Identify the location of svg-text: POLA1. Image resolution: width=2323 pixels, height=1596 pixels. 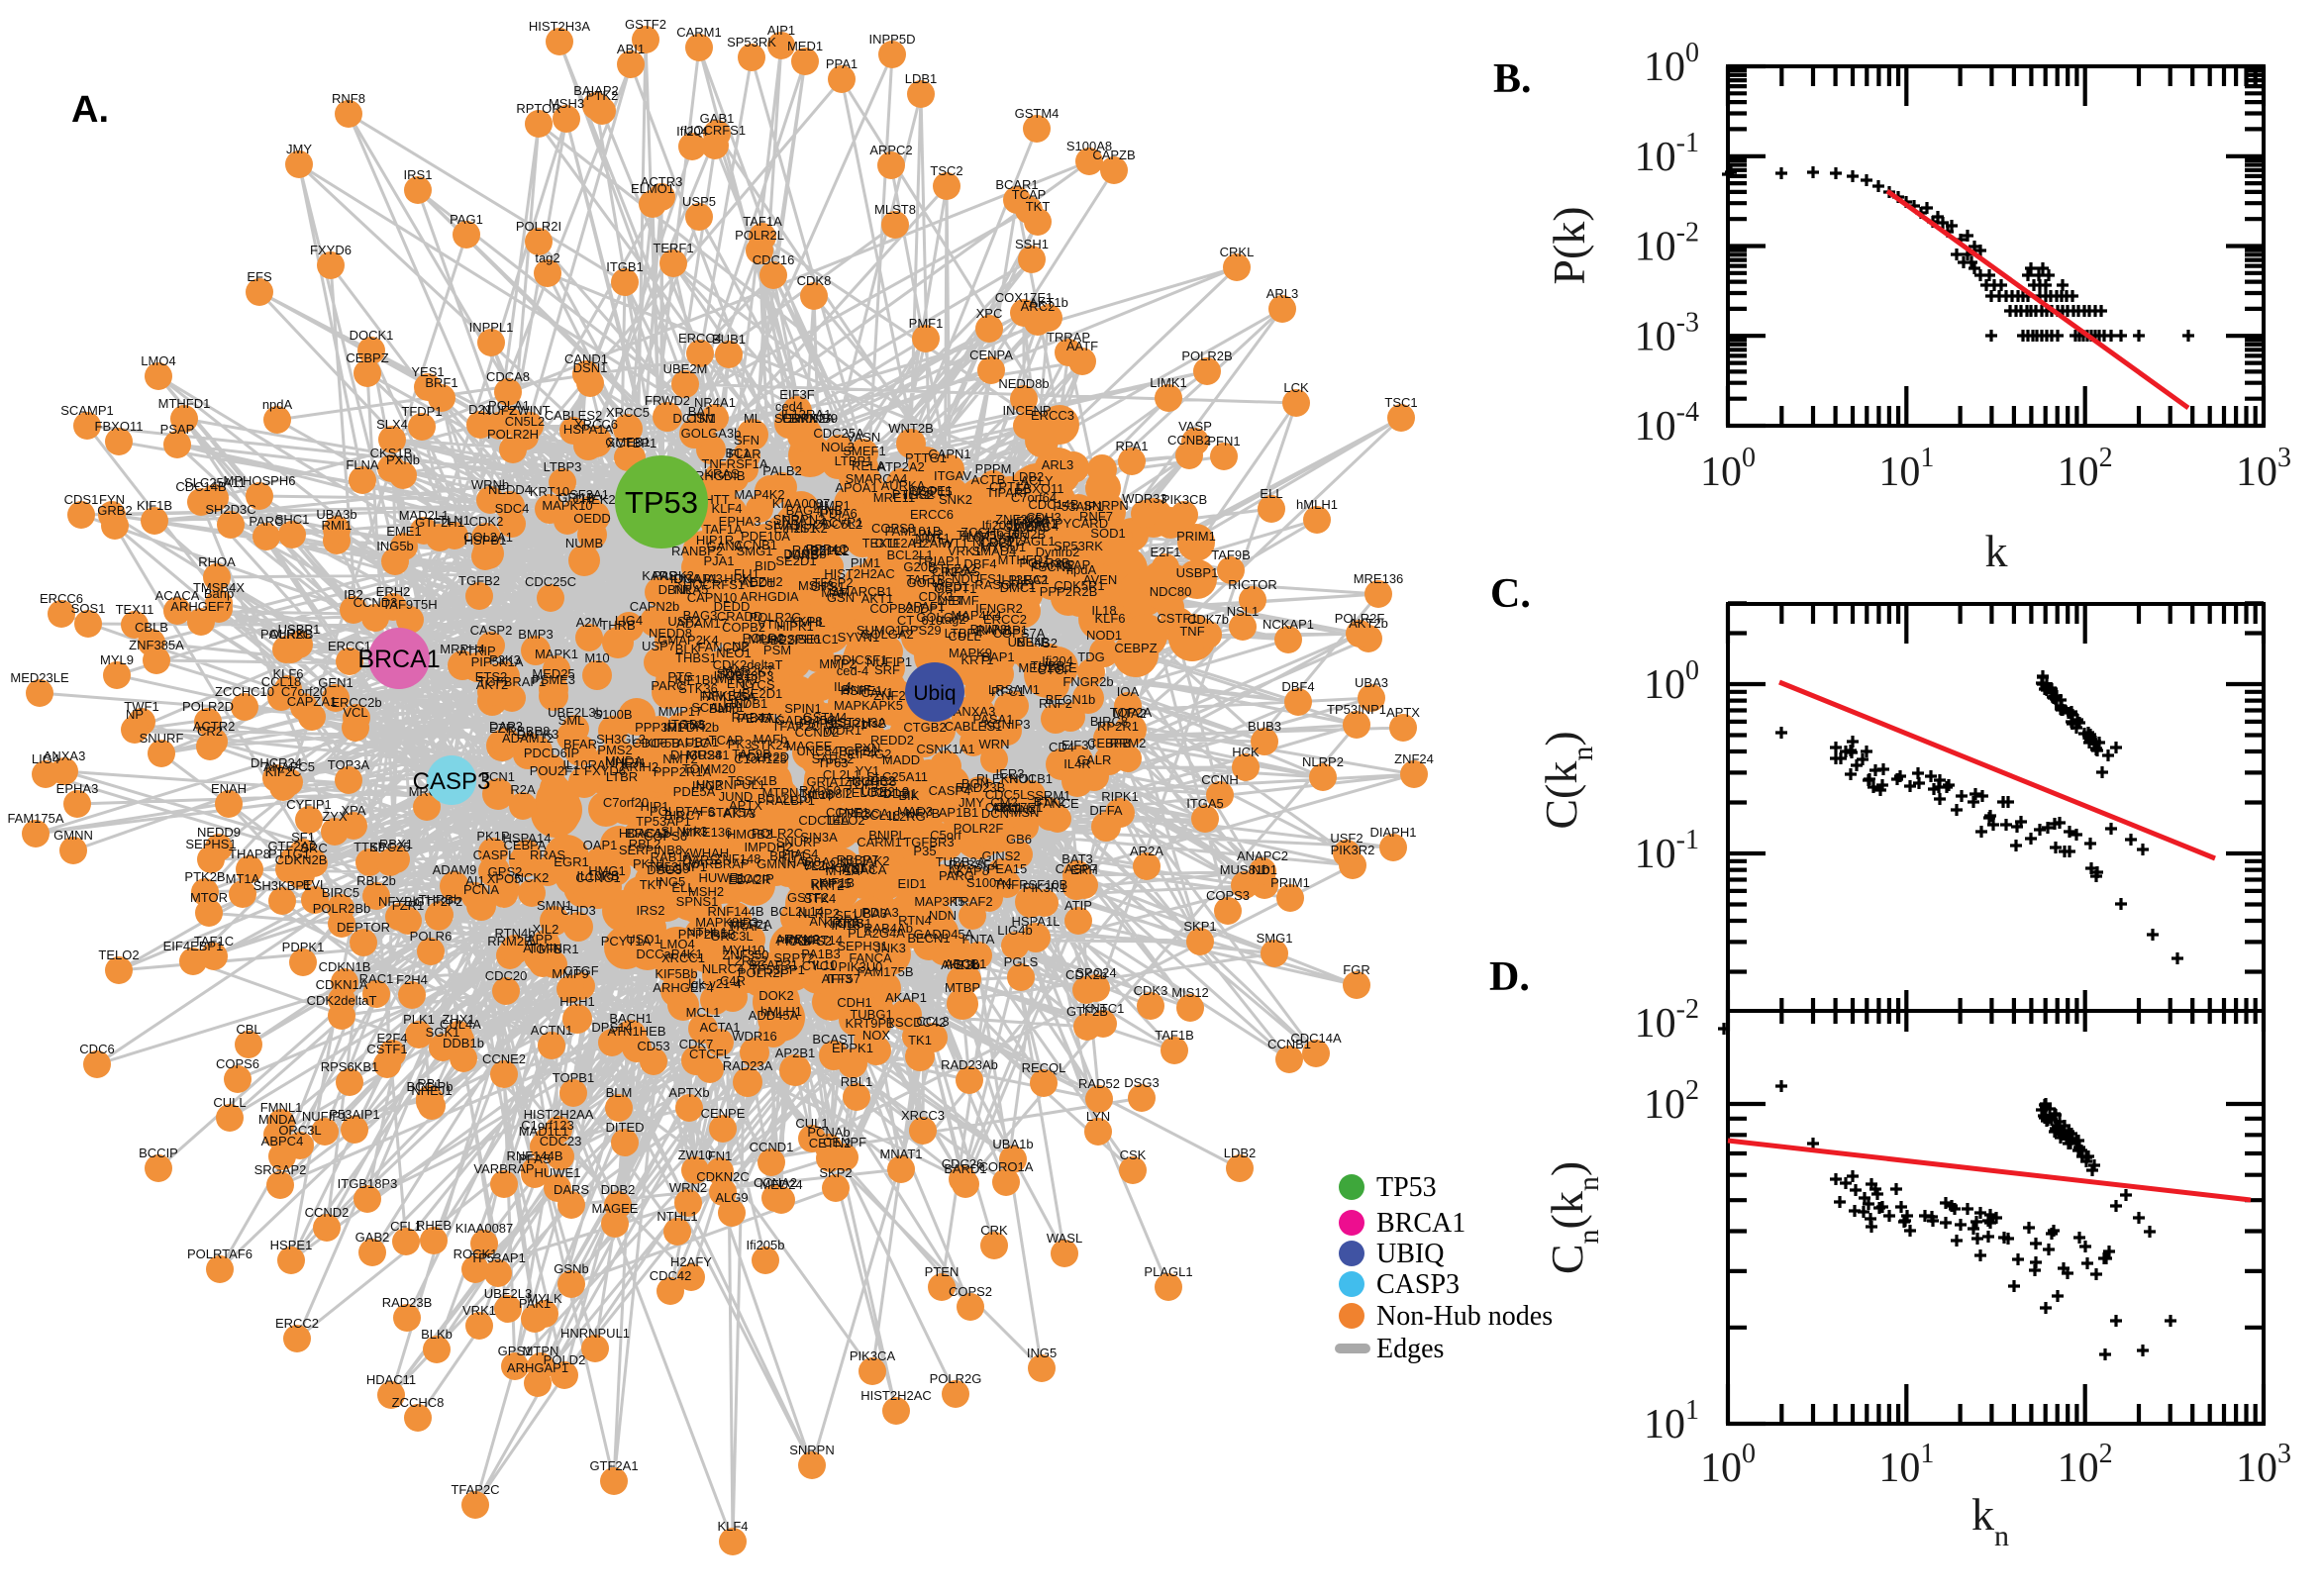
(509, 405).